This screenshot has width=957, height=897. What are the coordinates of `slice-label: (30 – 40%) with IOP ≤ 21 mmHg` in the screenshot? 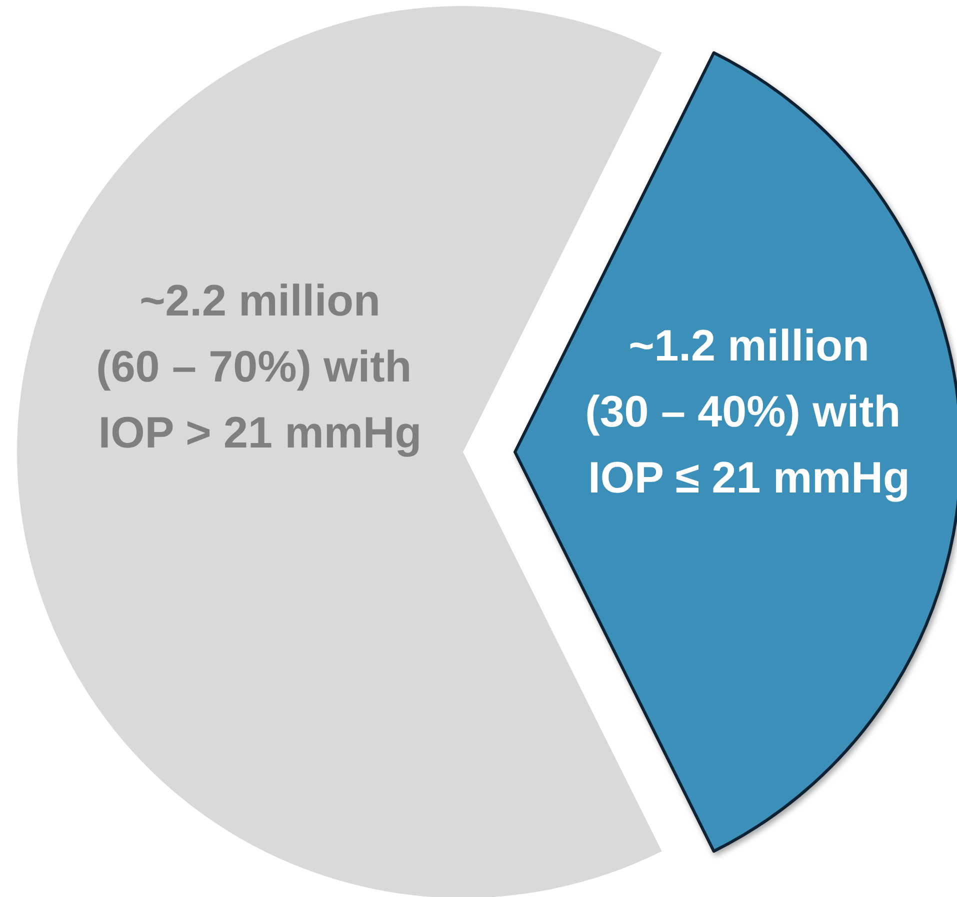 It's located at (749, 445).